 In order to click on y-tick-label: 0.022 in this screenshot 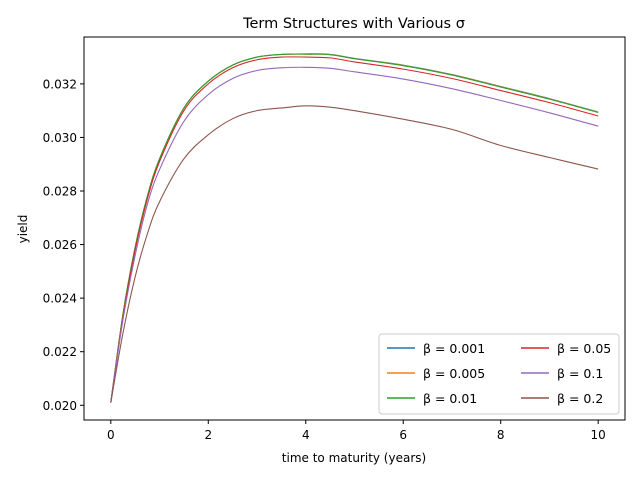, I will do `click(60, 352)`.